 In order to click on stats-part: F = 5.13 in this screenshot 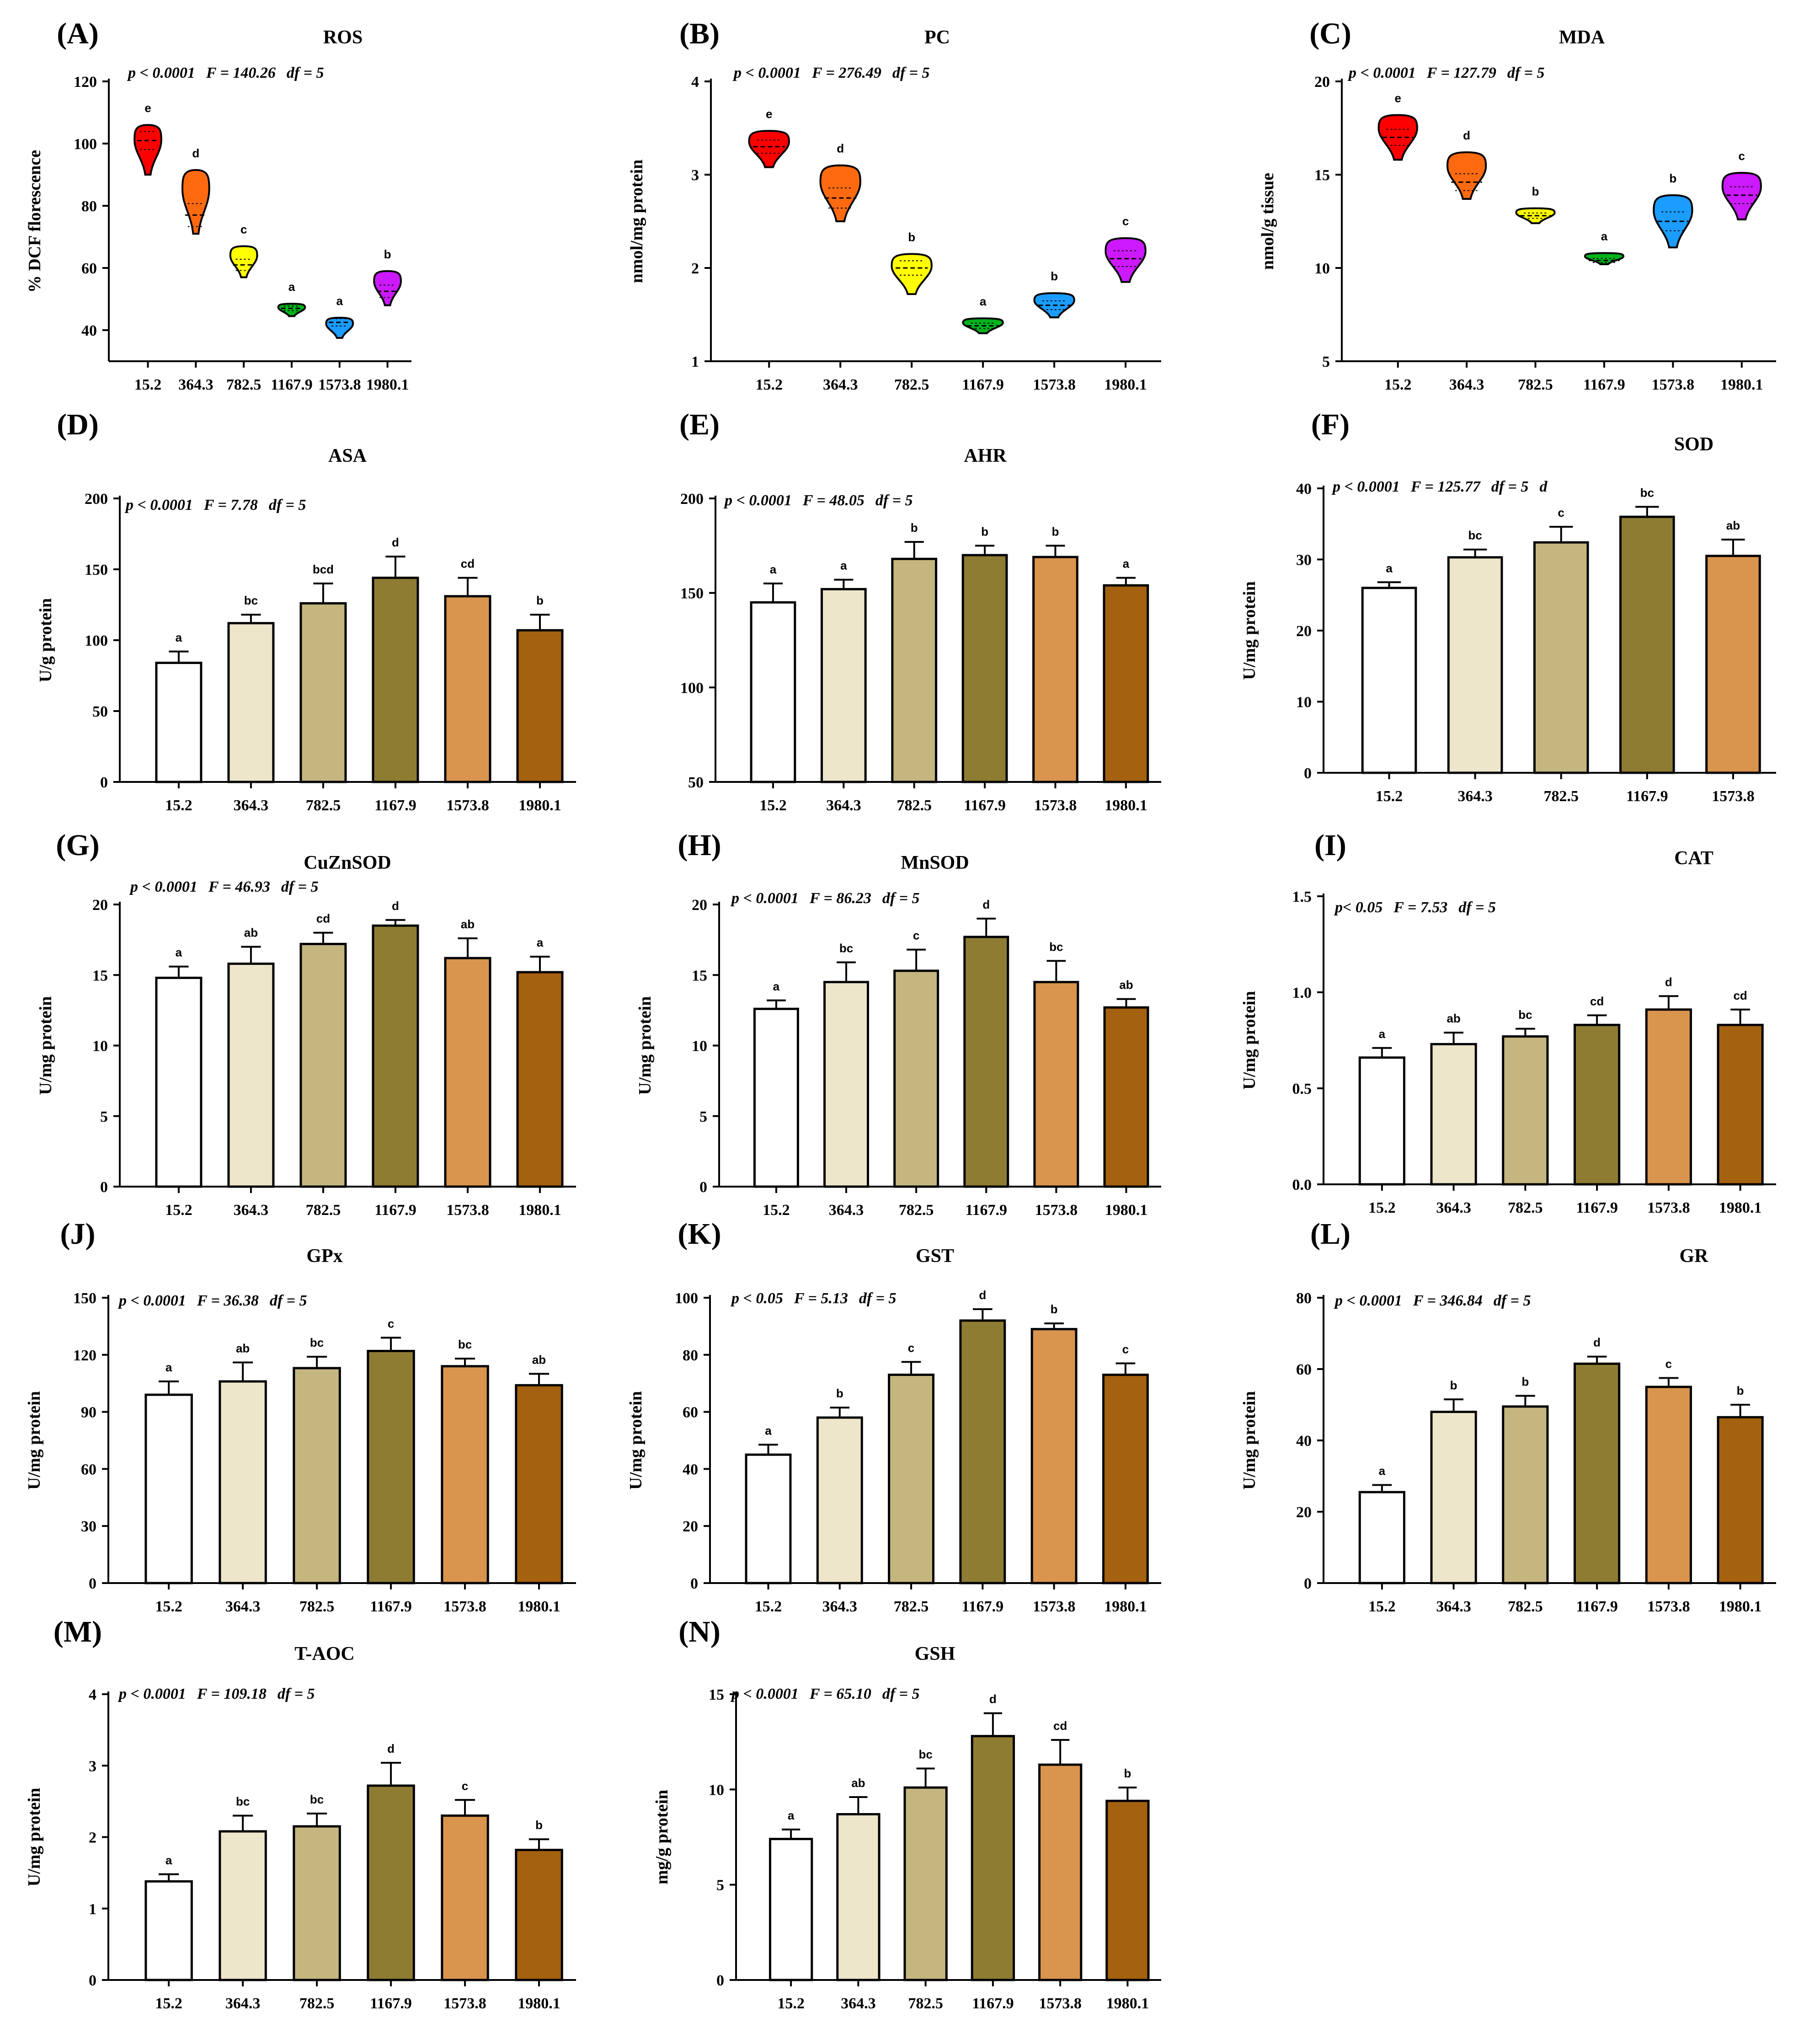, I will do `click(821, 1298)`.